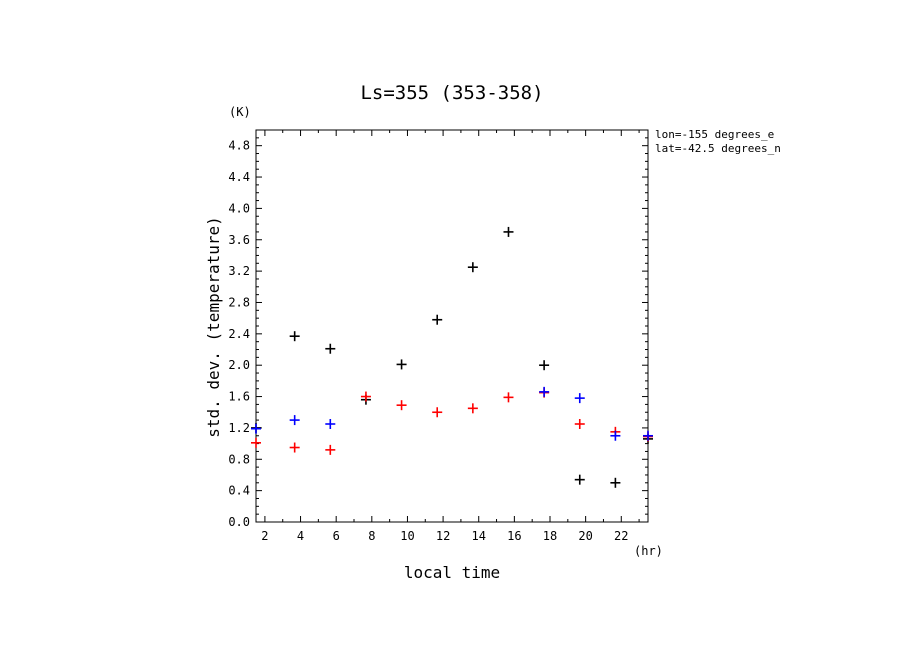 This screenshot has height=654, width=904. I want to click on y-tick-label: 2.4, so click(239, 334).